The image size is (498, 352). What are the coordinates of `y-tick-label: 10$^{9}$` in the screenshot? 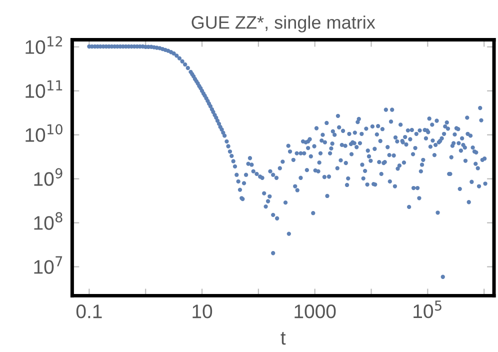 It's located at (48, 177).